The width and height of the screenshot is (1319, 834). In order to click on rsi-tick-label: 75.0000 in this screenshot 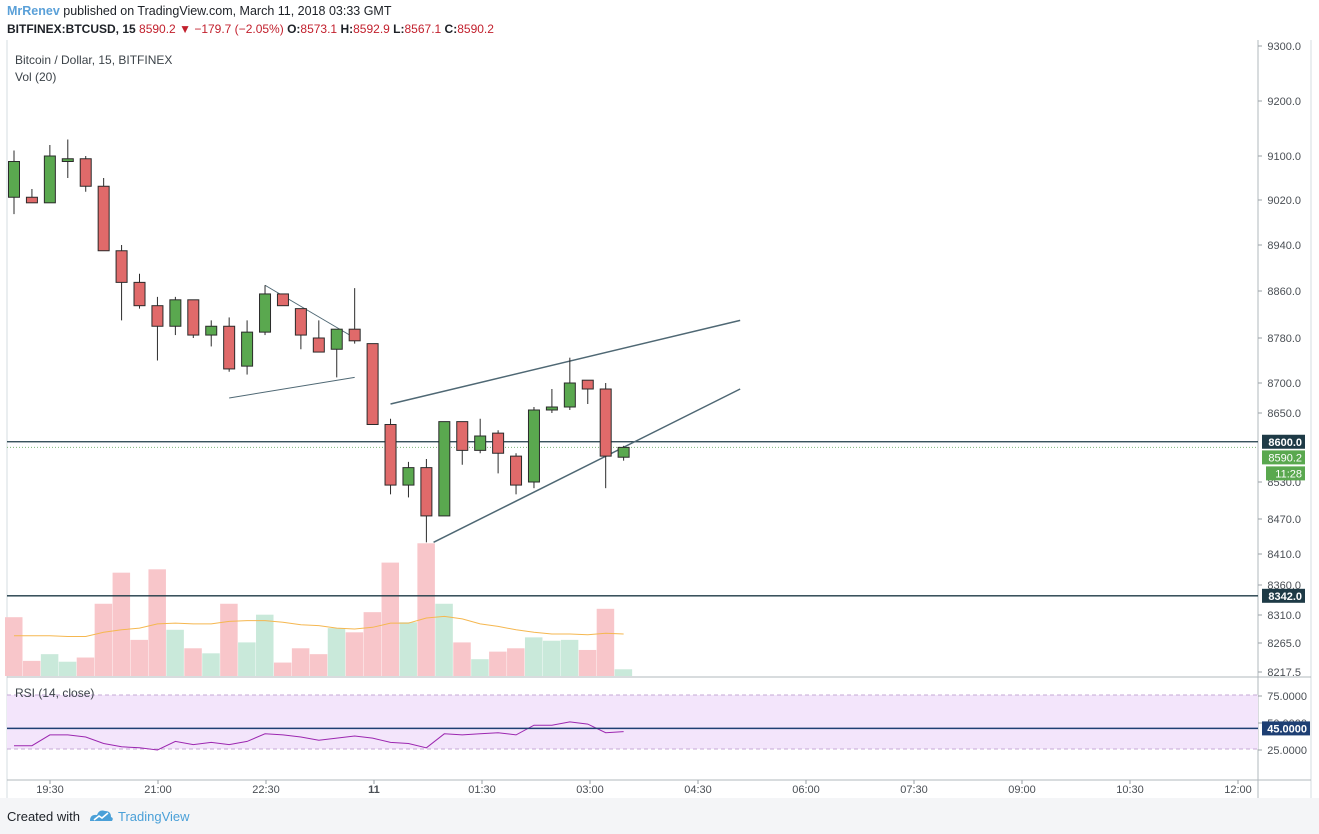, I will do `click(1287, 697)`.